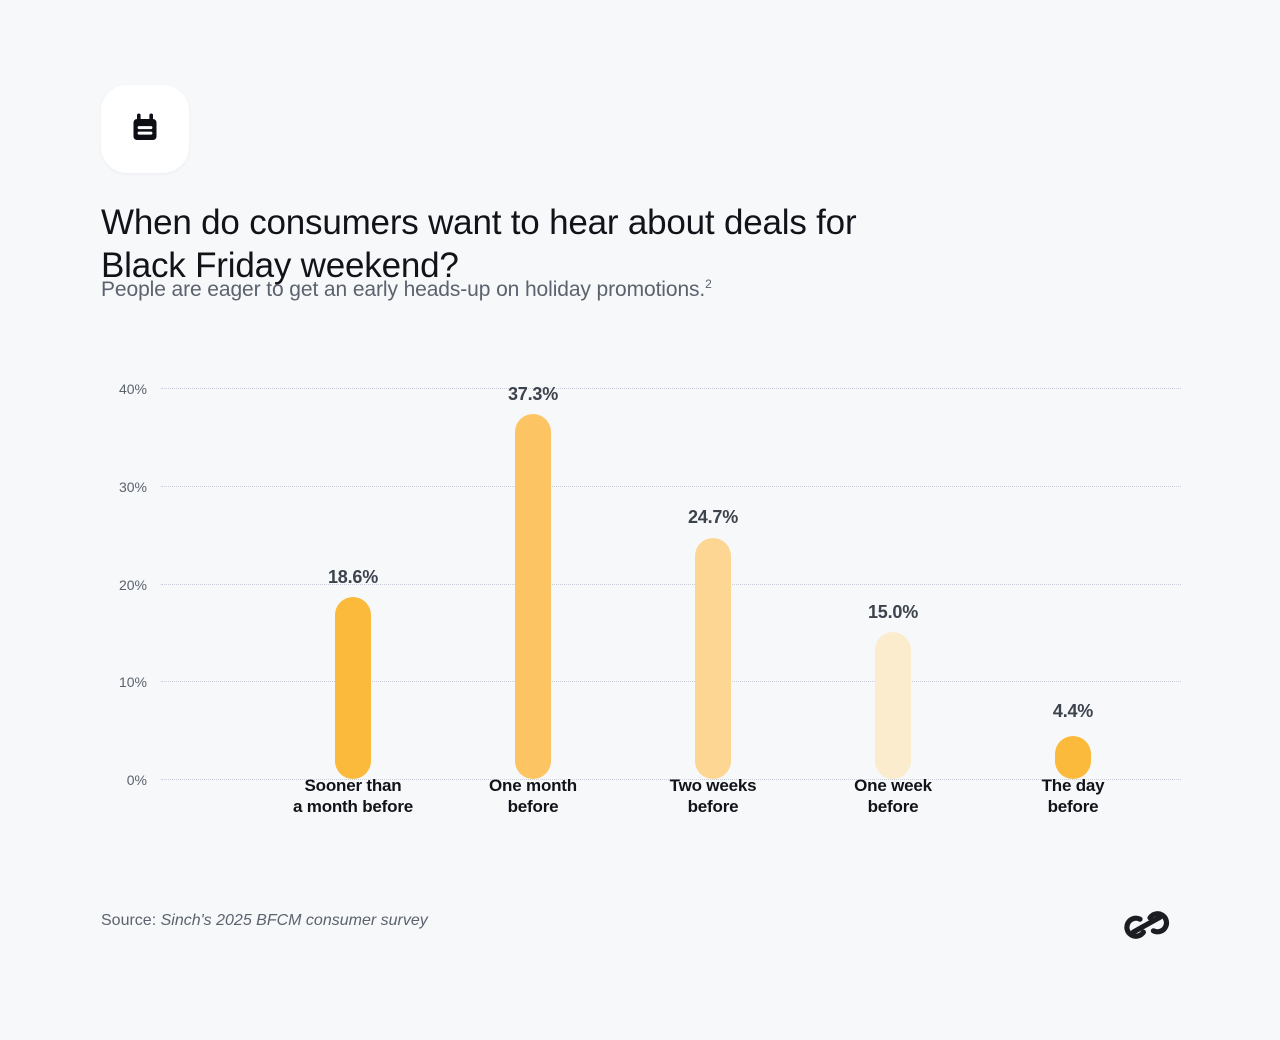  What do you see at coordinates (650, 389) in the screenshot?
I see `gridline-40: 40%` at bounding box center [650, 389].